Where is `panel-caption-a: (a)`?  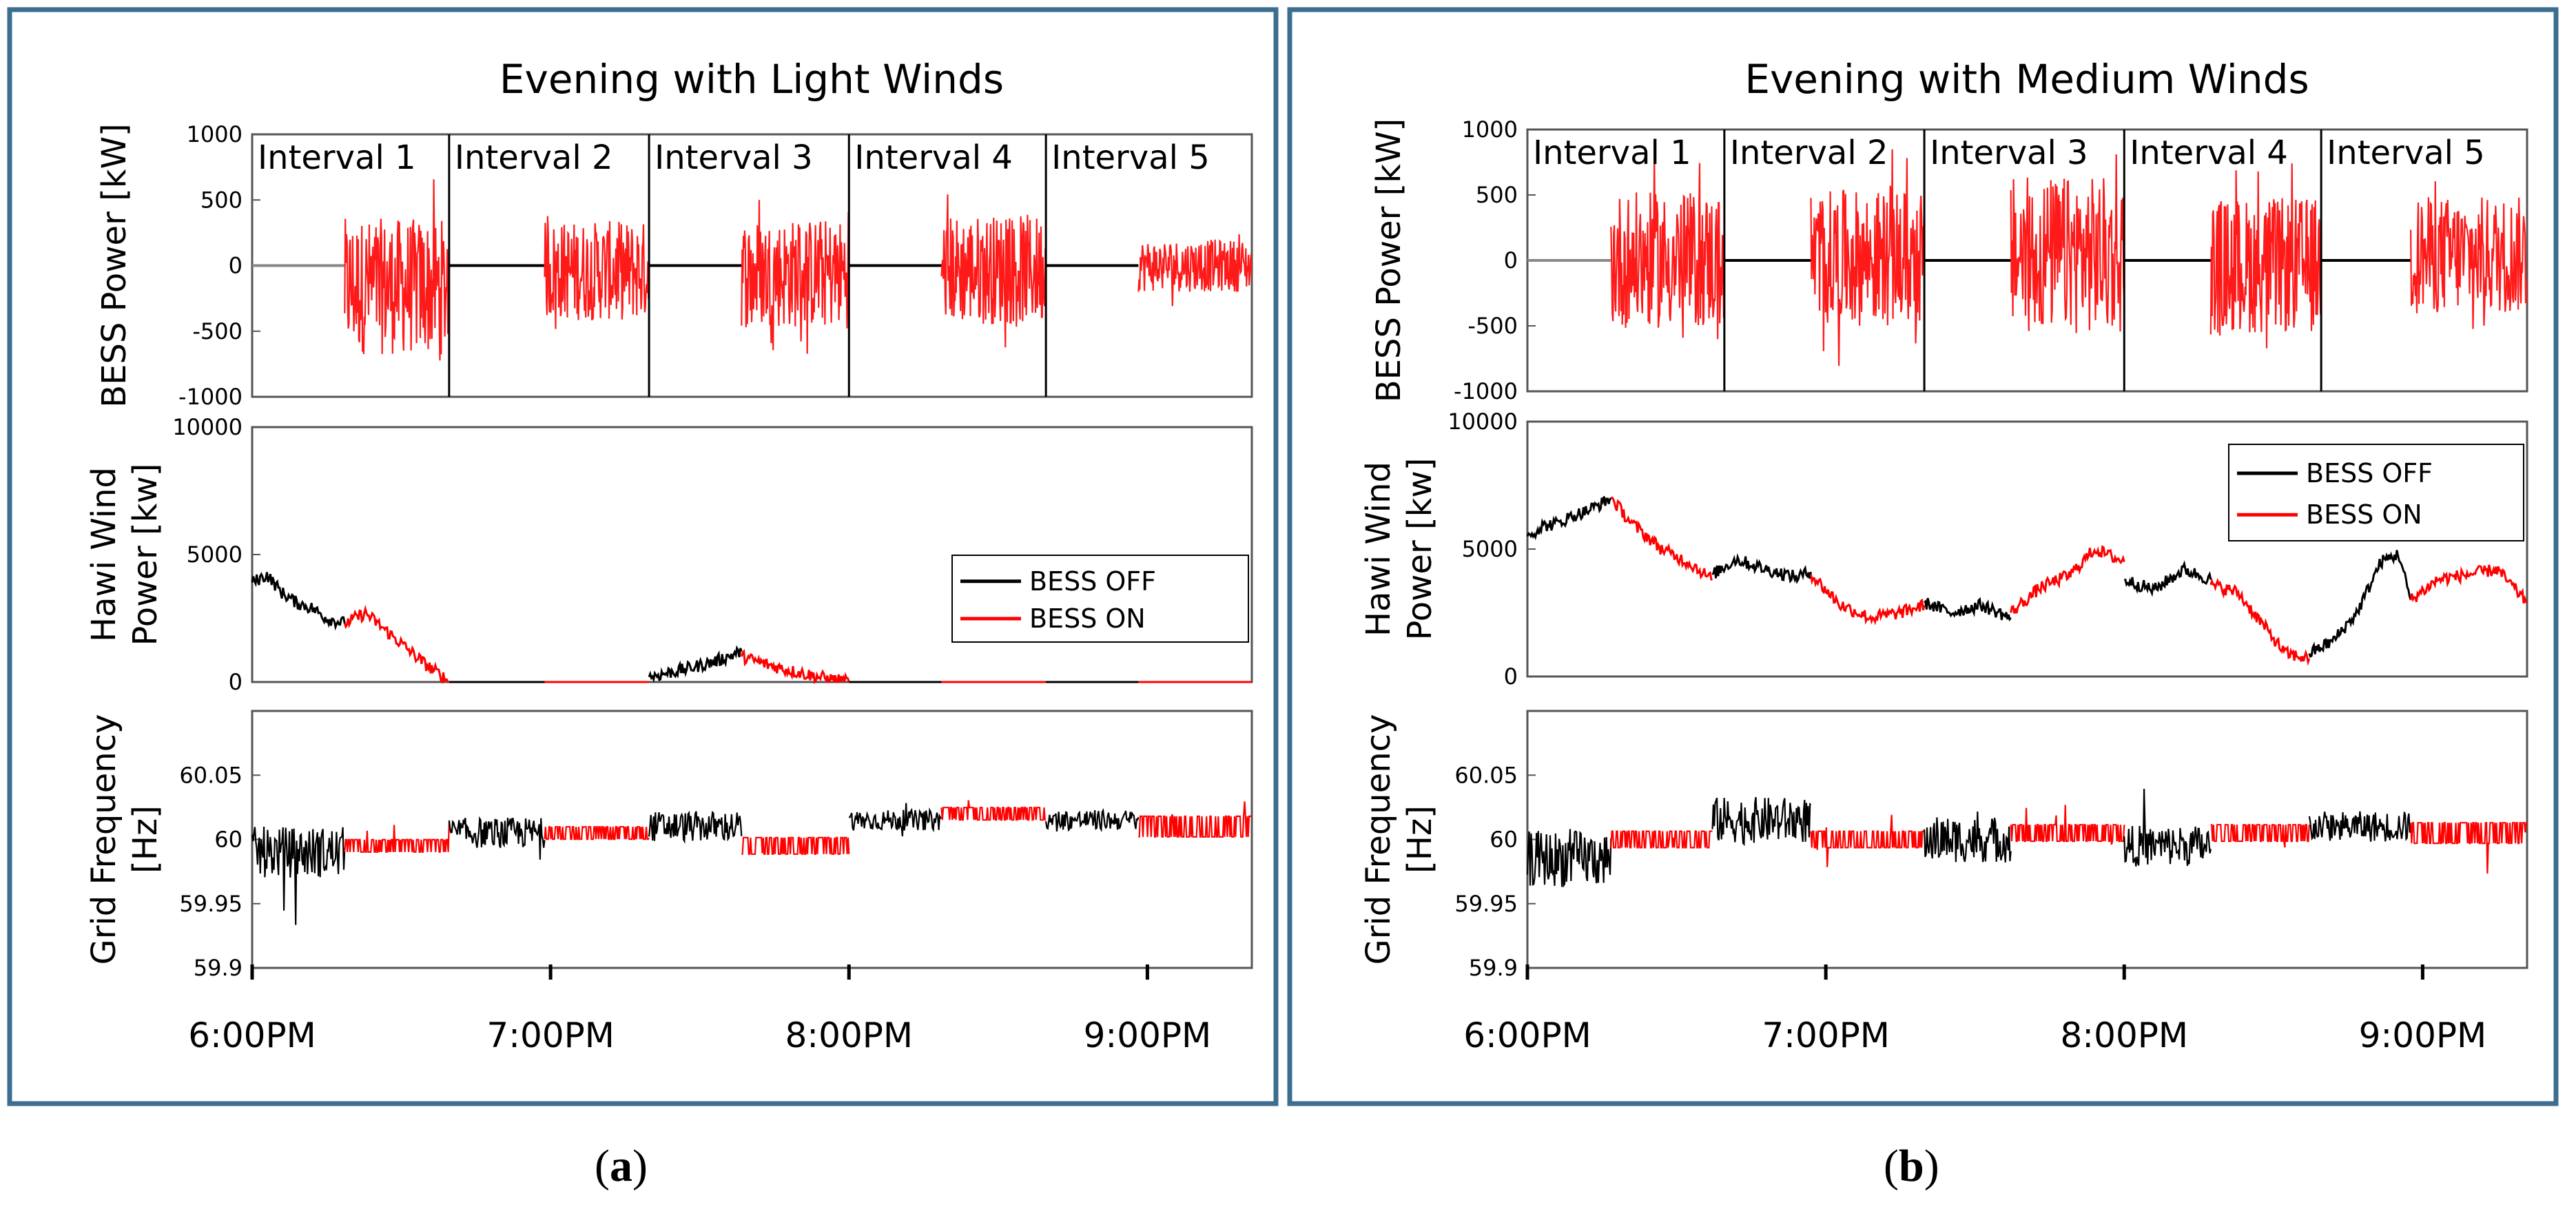 panel-caption-a: (a) is located at coordinates (621, 1166).